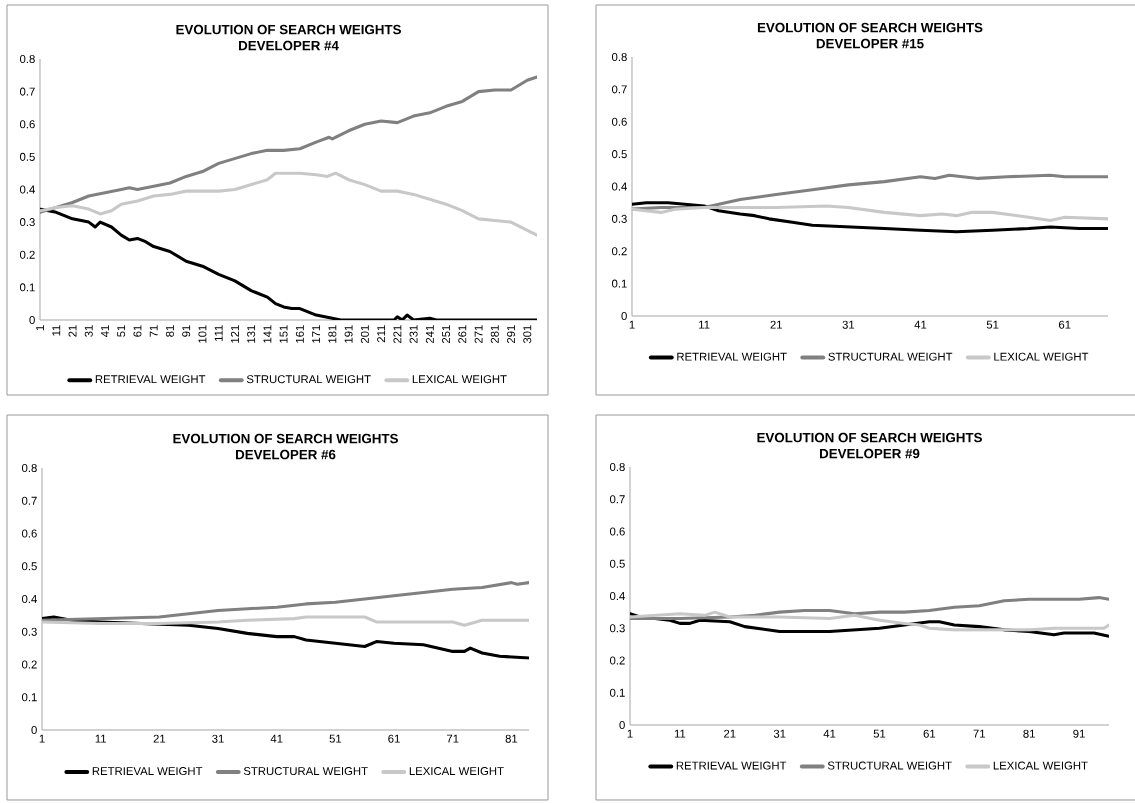 This screenshot has height=803, width=1135. Describe the element at coordinates (870, 453) in the screenshot. I see `chart-subtitle: DEVELOPER #9` at that location.